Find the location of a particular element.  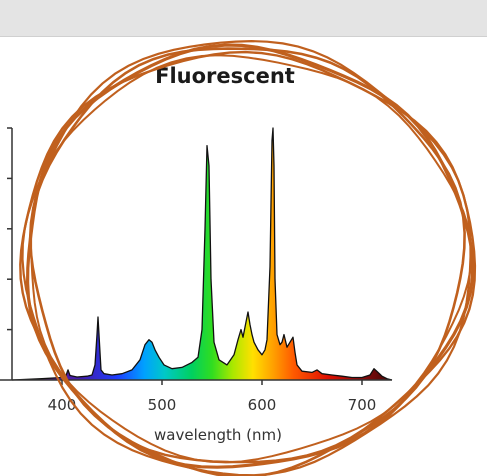

x-axis-ticks: 400 500 600 700 is located at coordinates (212, 397).